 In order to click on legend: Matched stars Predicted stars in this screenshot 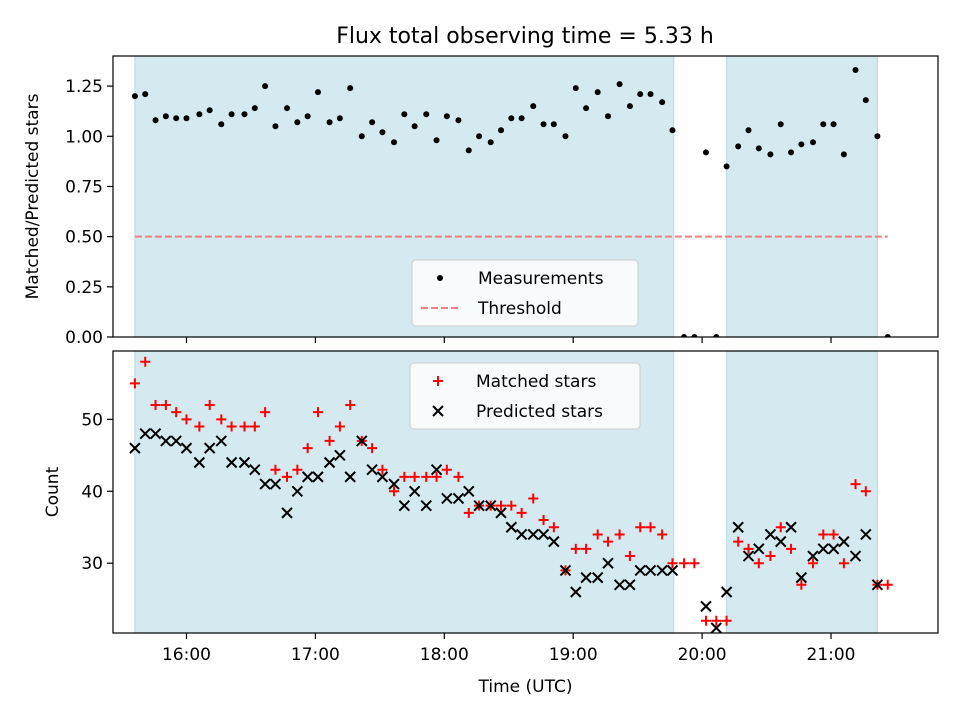, I will do `click(525, 396)`.